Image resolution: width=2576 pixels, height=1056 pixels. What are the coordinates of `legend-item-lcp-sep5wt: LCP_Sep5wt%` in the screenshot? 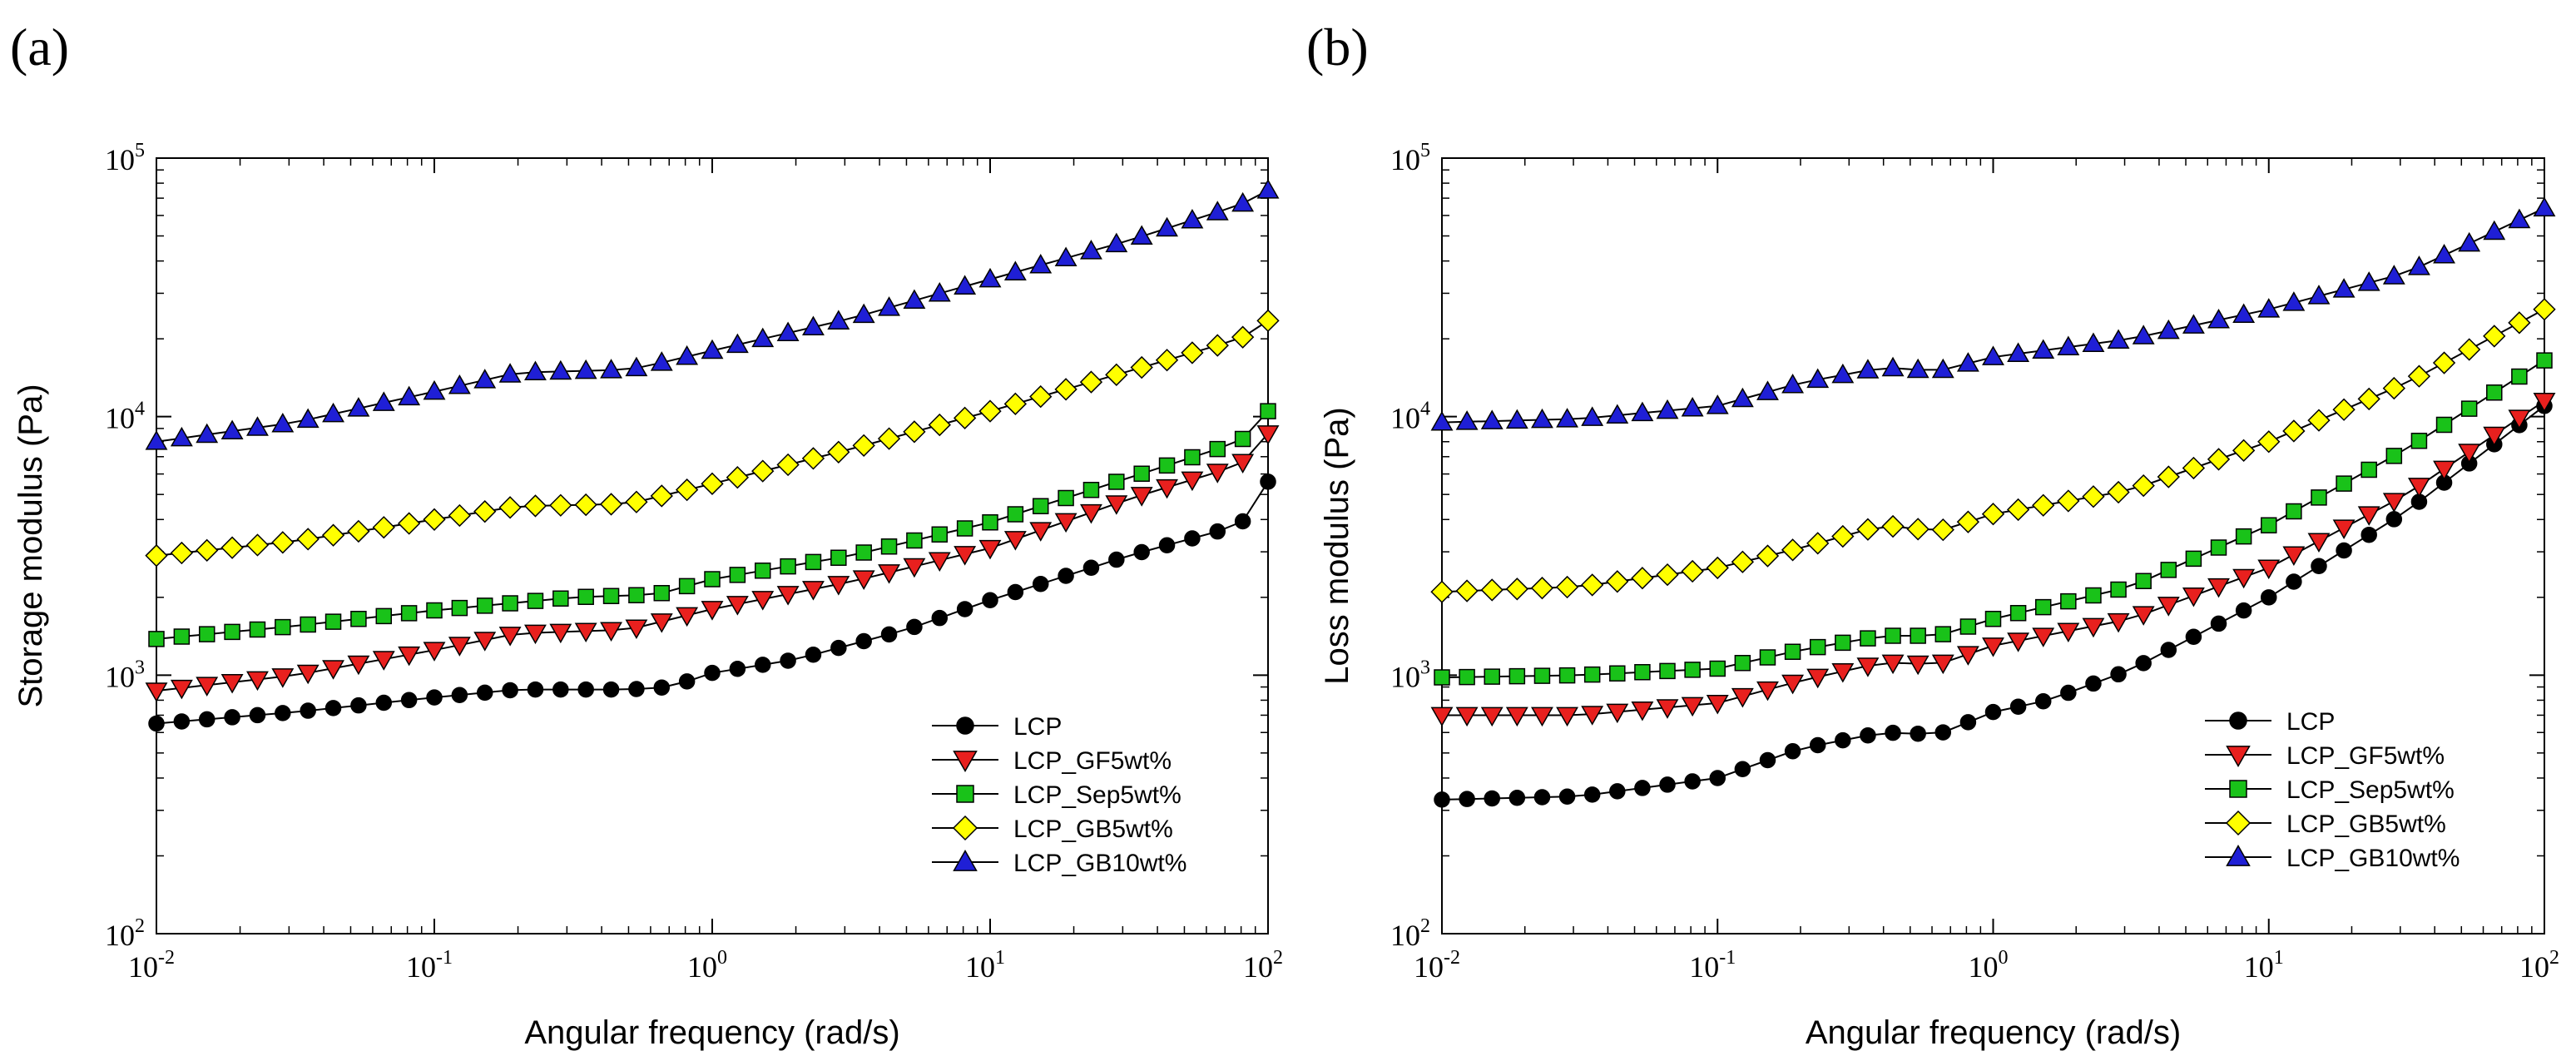 It's located at (2330, 790).